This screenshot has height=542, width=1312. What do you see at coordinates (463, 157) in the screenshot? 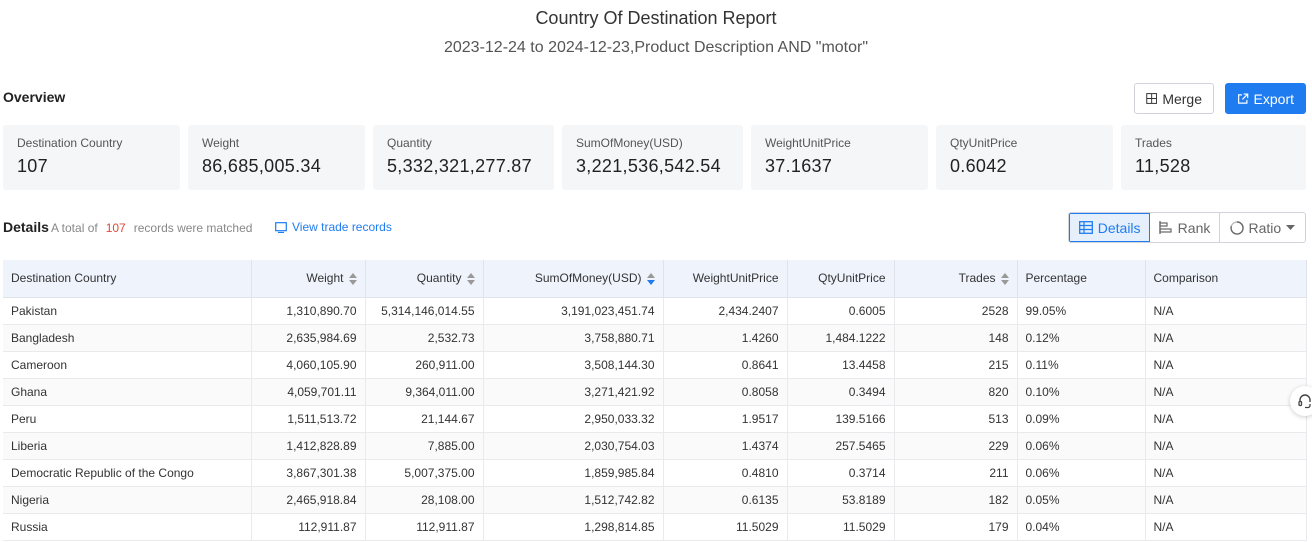
I see `card-quantity: Quantity 5,332,321,277.87` at bounding box center [463, 157].